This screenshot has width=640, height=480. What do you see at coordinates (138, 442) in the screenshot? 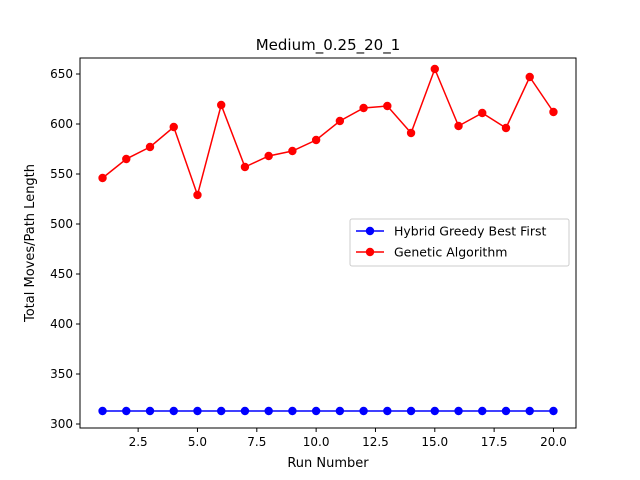
I see `x-tick-label: 2.5` at bounding box center [138, 442].